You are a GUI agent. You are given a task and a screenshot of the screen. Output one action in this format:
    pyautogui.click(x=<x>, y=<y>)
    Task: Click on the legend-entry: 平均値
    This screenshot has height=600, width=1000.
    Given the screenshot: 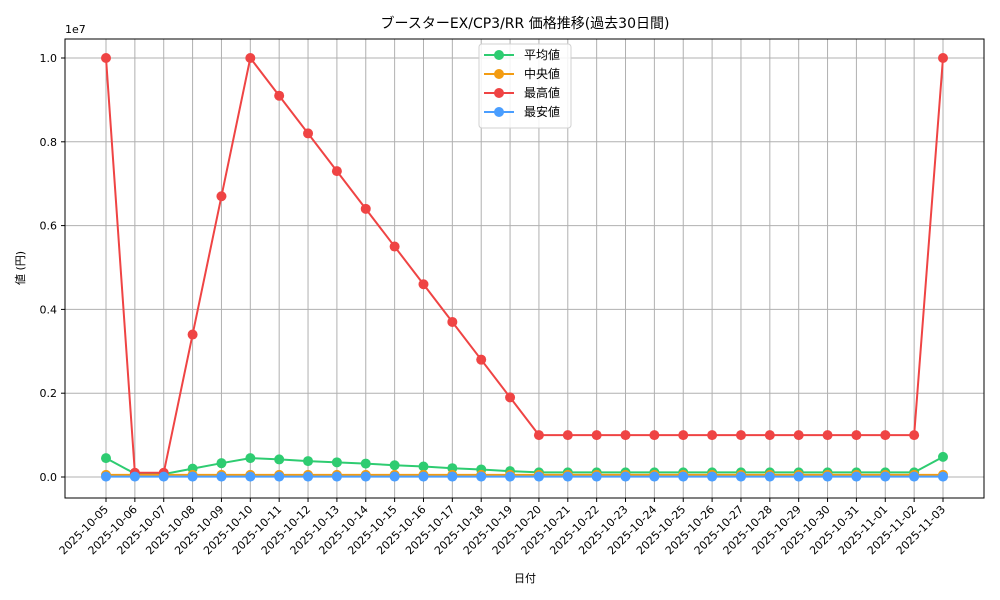 What is the action you would take?
    pyautogui.click(x=542, y=54)
    